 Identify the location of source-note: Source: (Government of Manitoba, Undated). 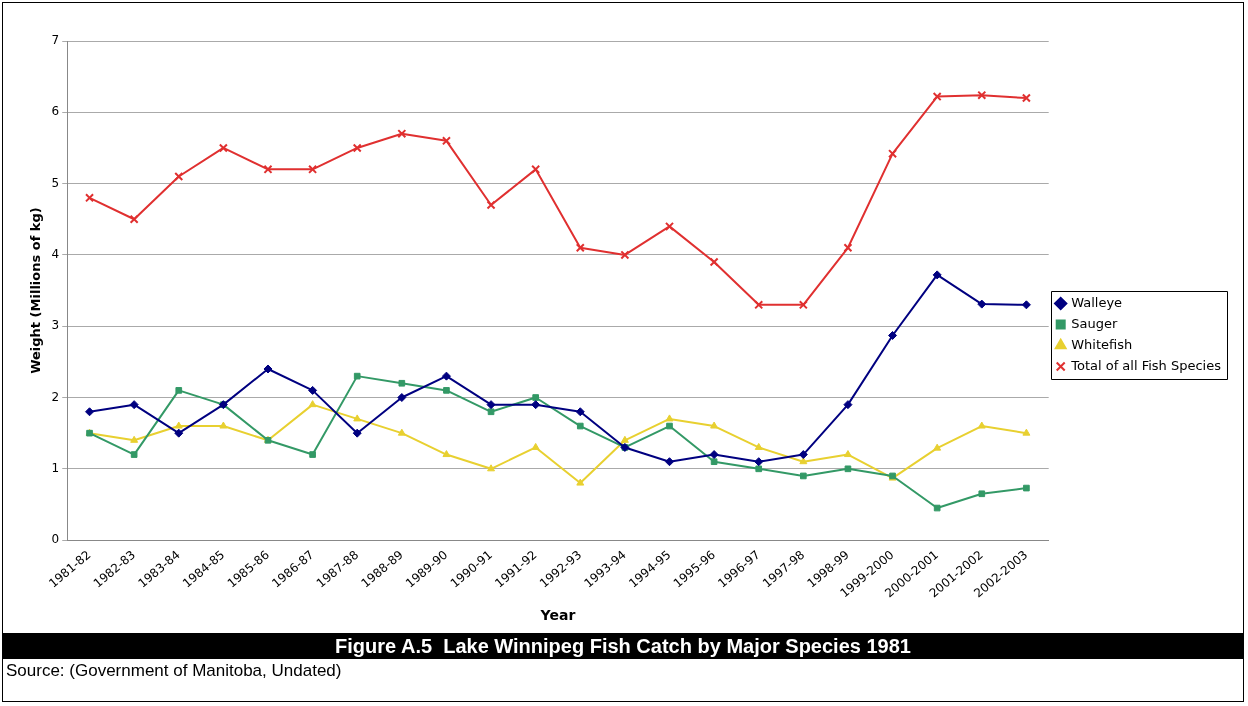
(174, 671).